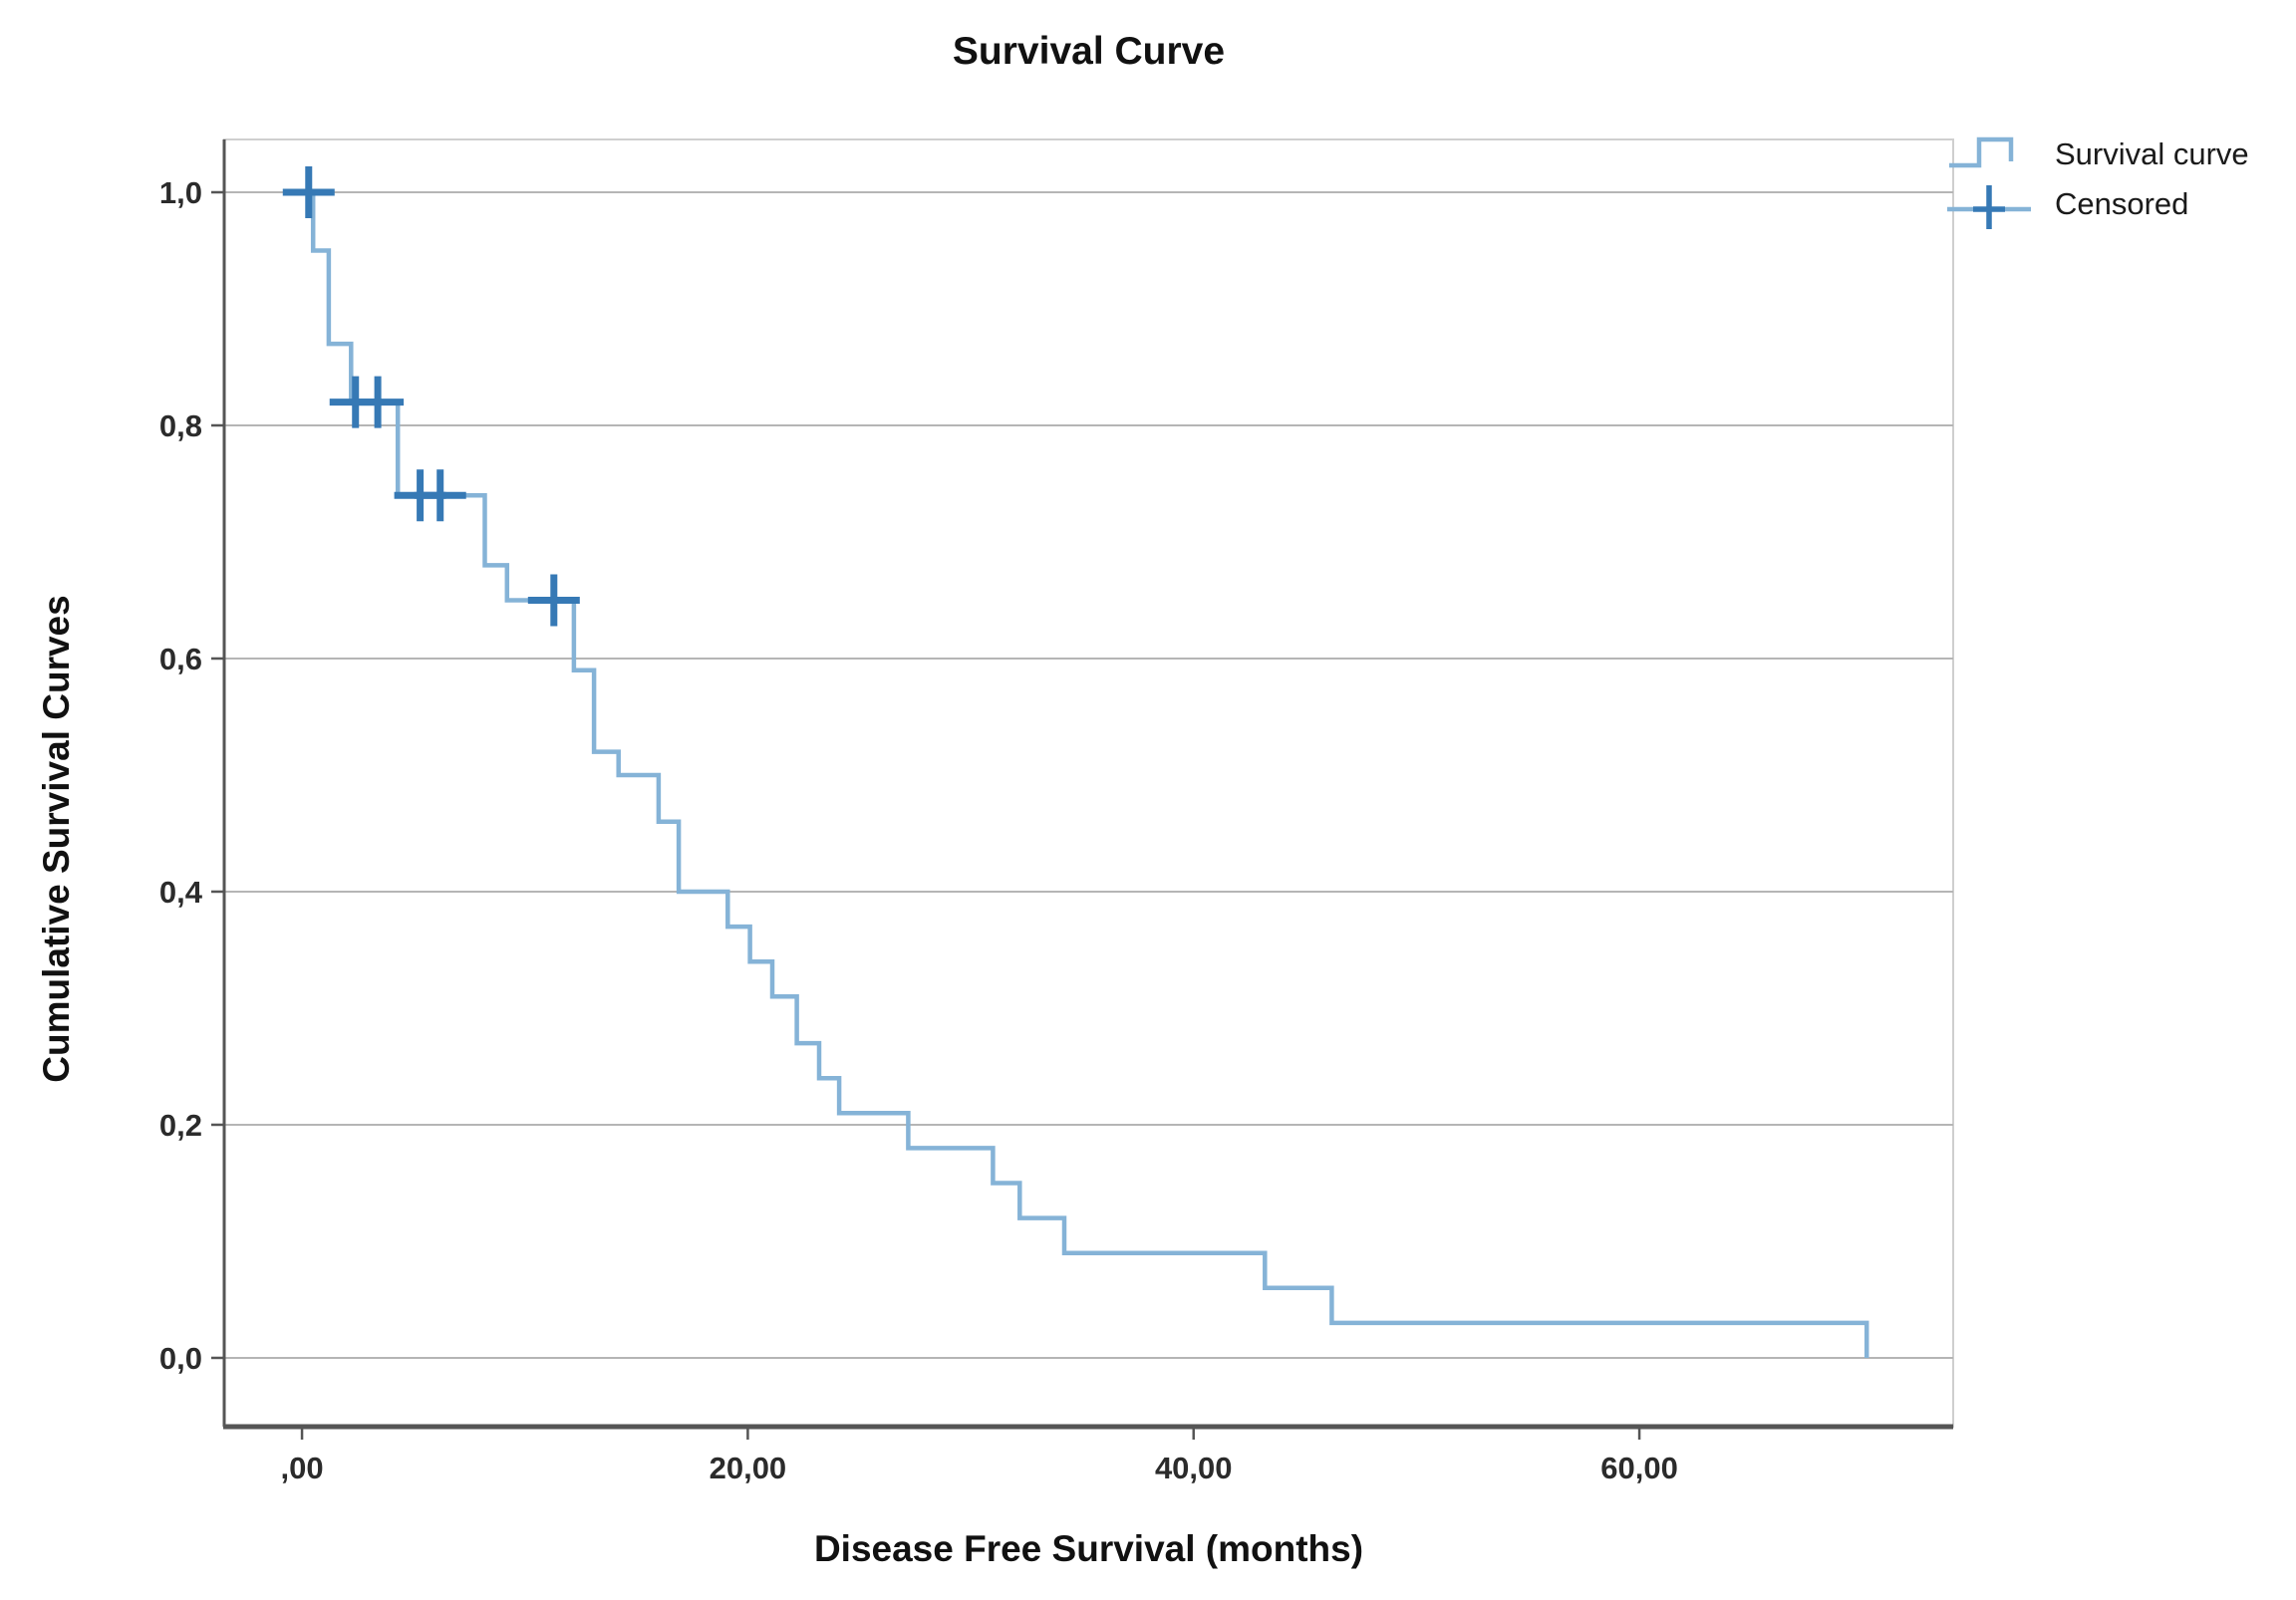  Describe the element at coordinates (1989, 207) in the screenshot. I see `censored-plus-icon` at that location.